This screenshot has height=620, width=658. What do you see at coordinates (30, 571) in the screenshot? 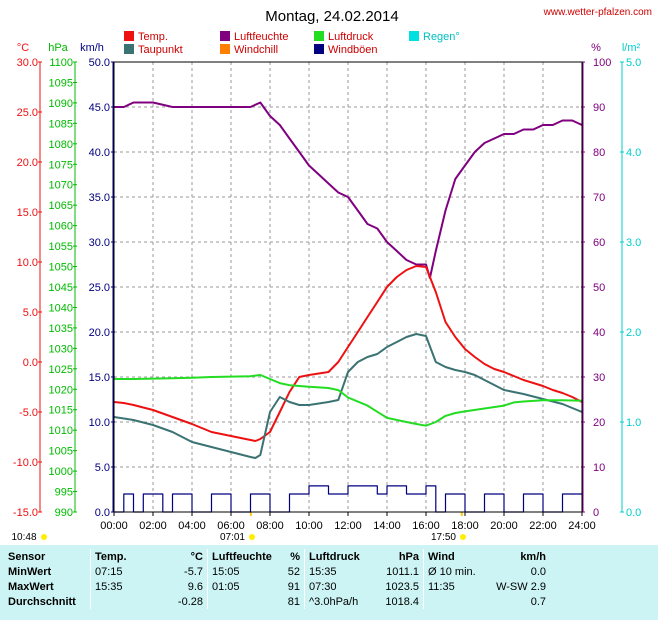
I see `row-label: MinWert` at bounding box center [30, 571].